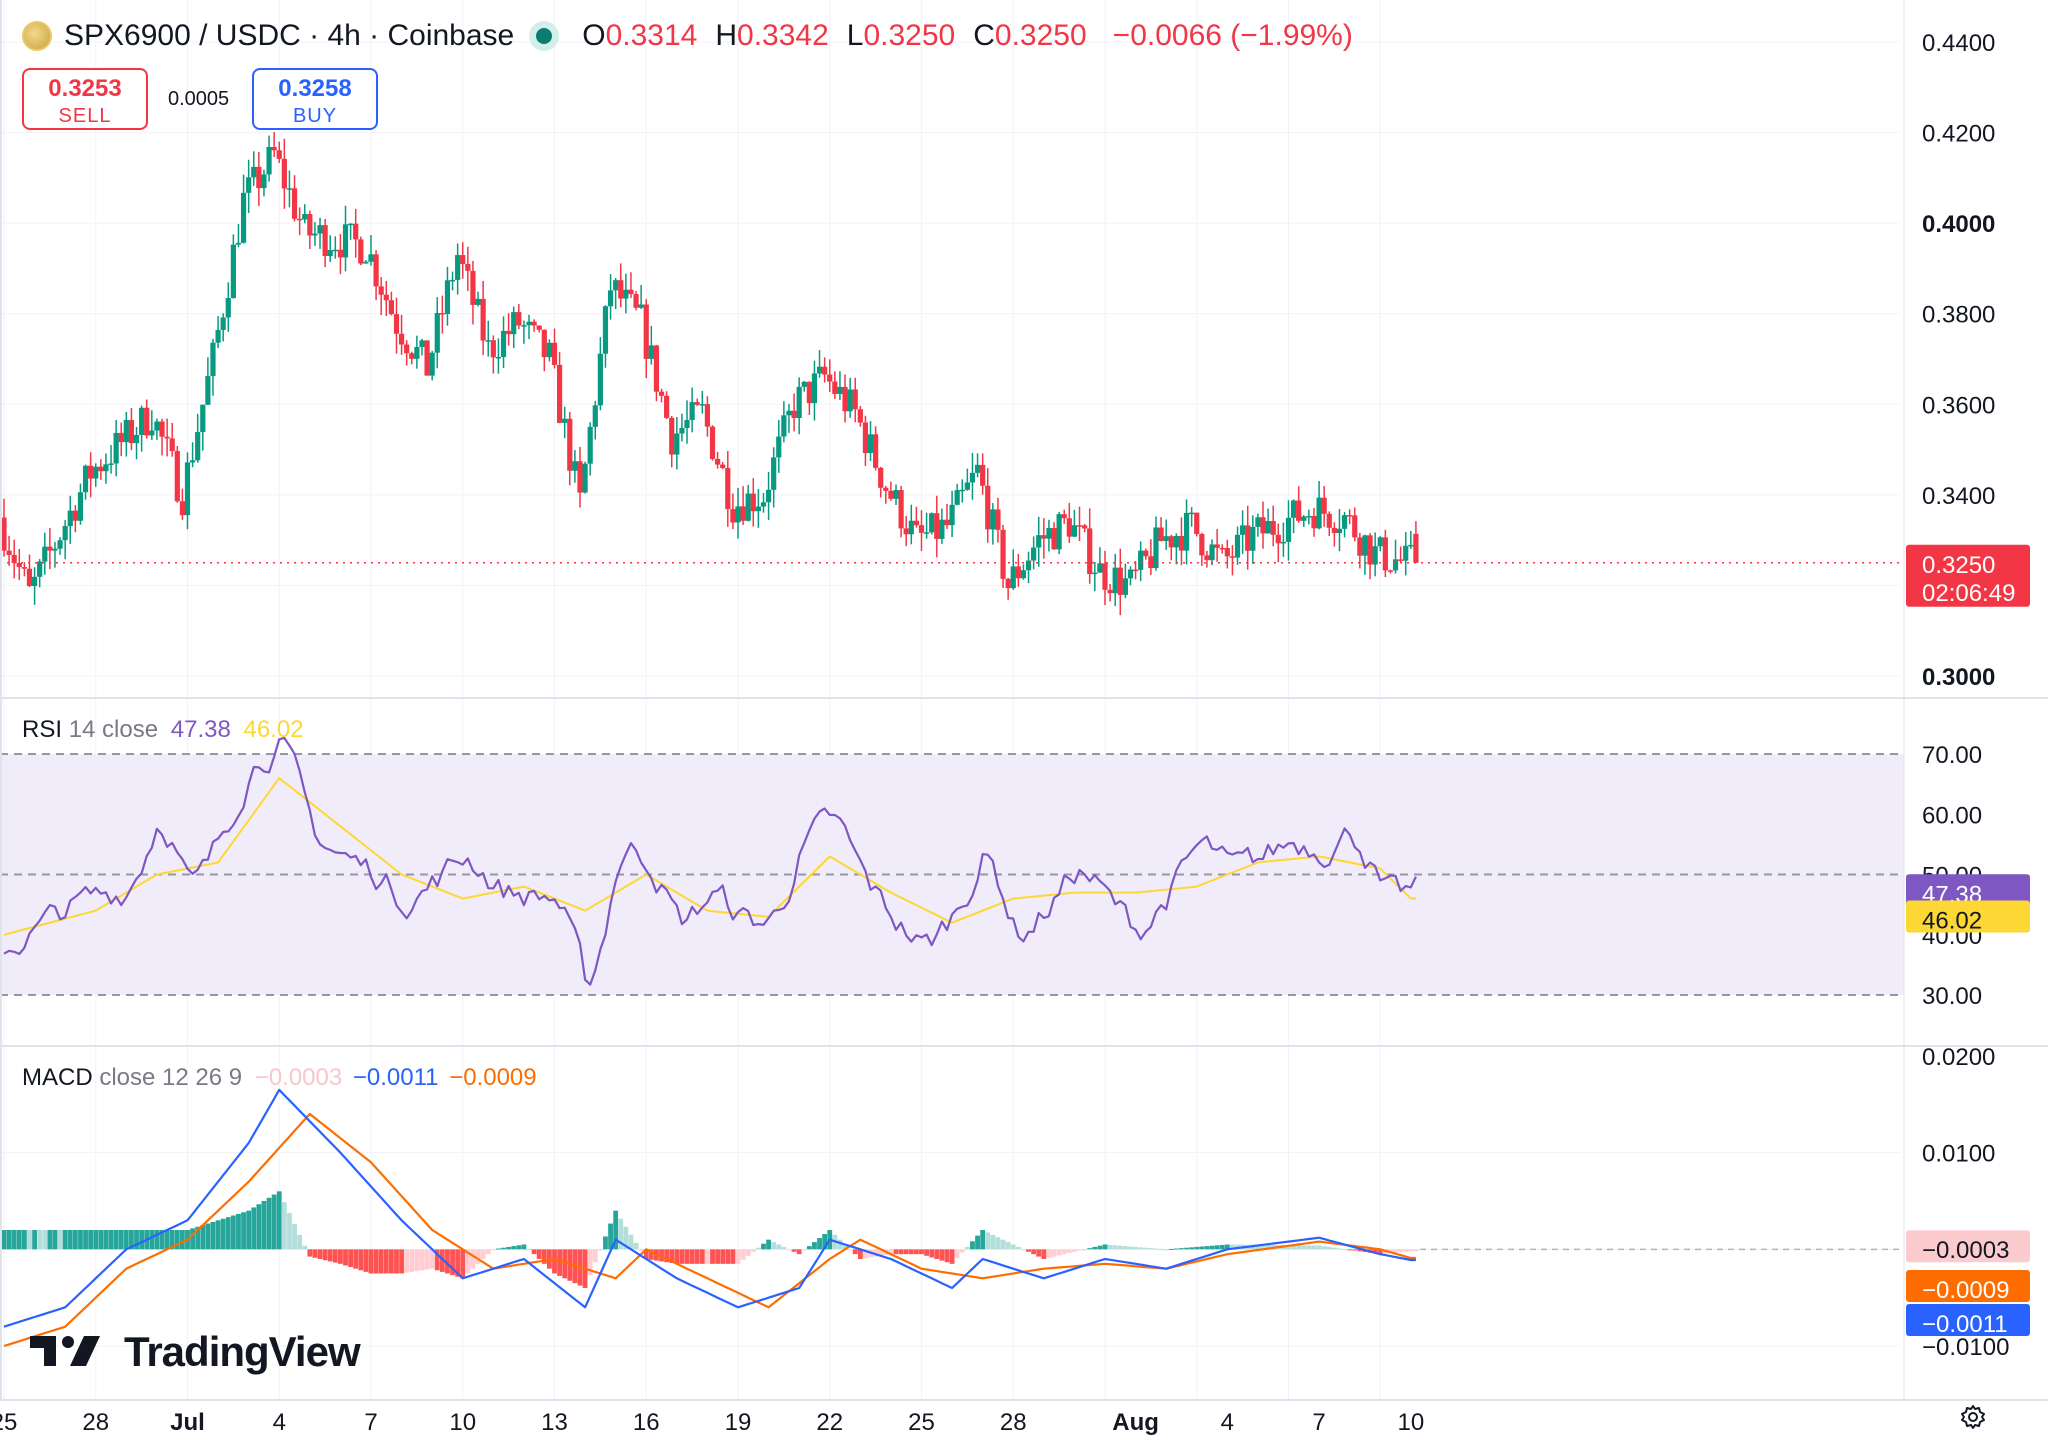 The height and width of the screenshot is (1454, 2048). I want to click on rsi-legend: RSI 14 close 47.38 46.02, so click(163, 730).